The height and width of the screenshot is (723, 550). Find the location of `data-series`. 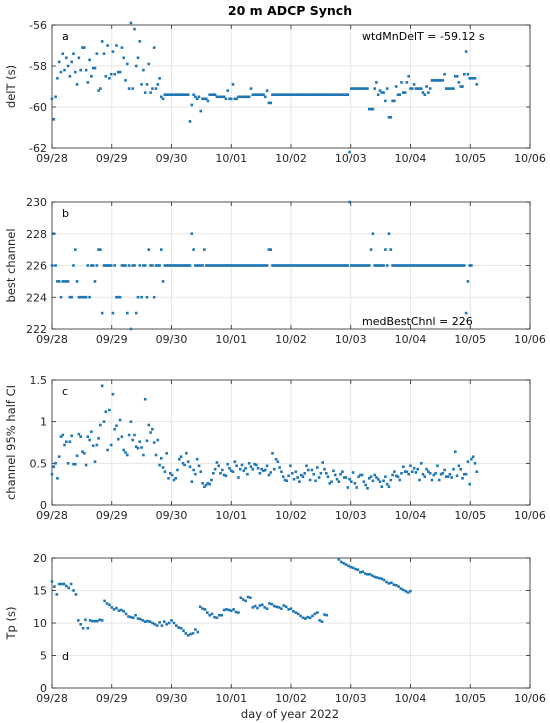

data-series is located at coordinates (264, 87).